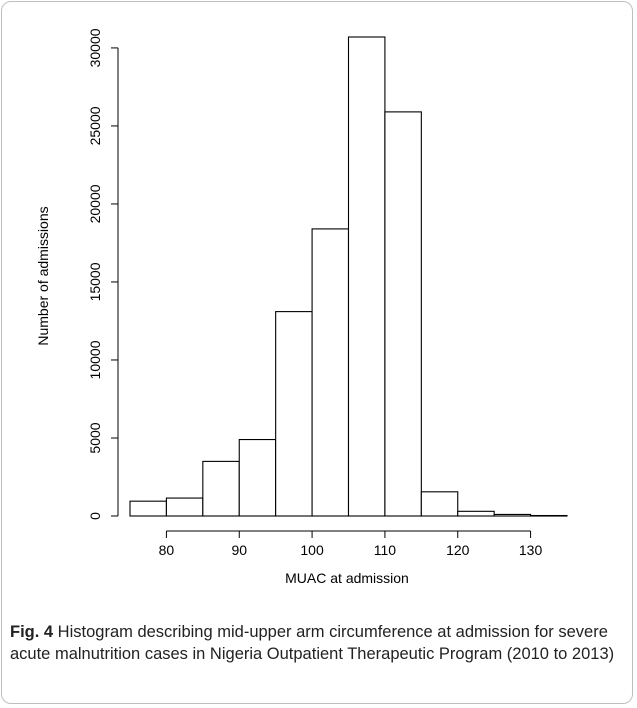 The image size is (637, 708). I want to click on x-tick-label-80: 80, so click(167, 550).